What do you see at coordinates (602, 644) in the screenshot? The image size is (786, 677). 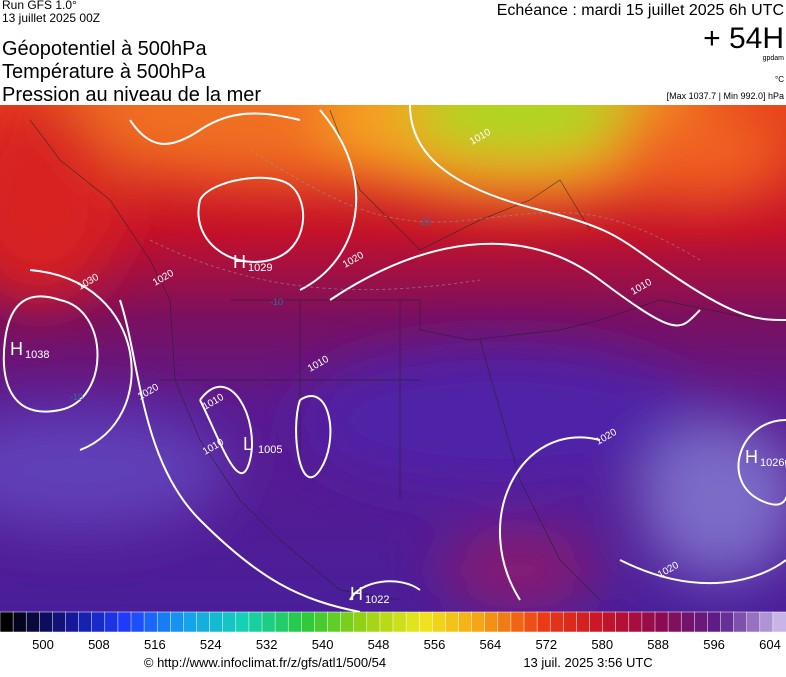 I see `scale-label: 580` at bounding box center [602, 644].